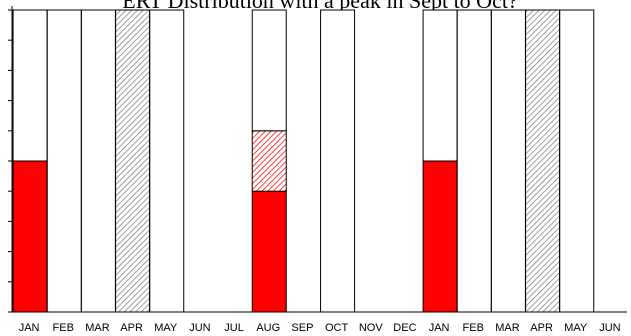  I want to click on x-tick-label: DEC, so click(404, 328).